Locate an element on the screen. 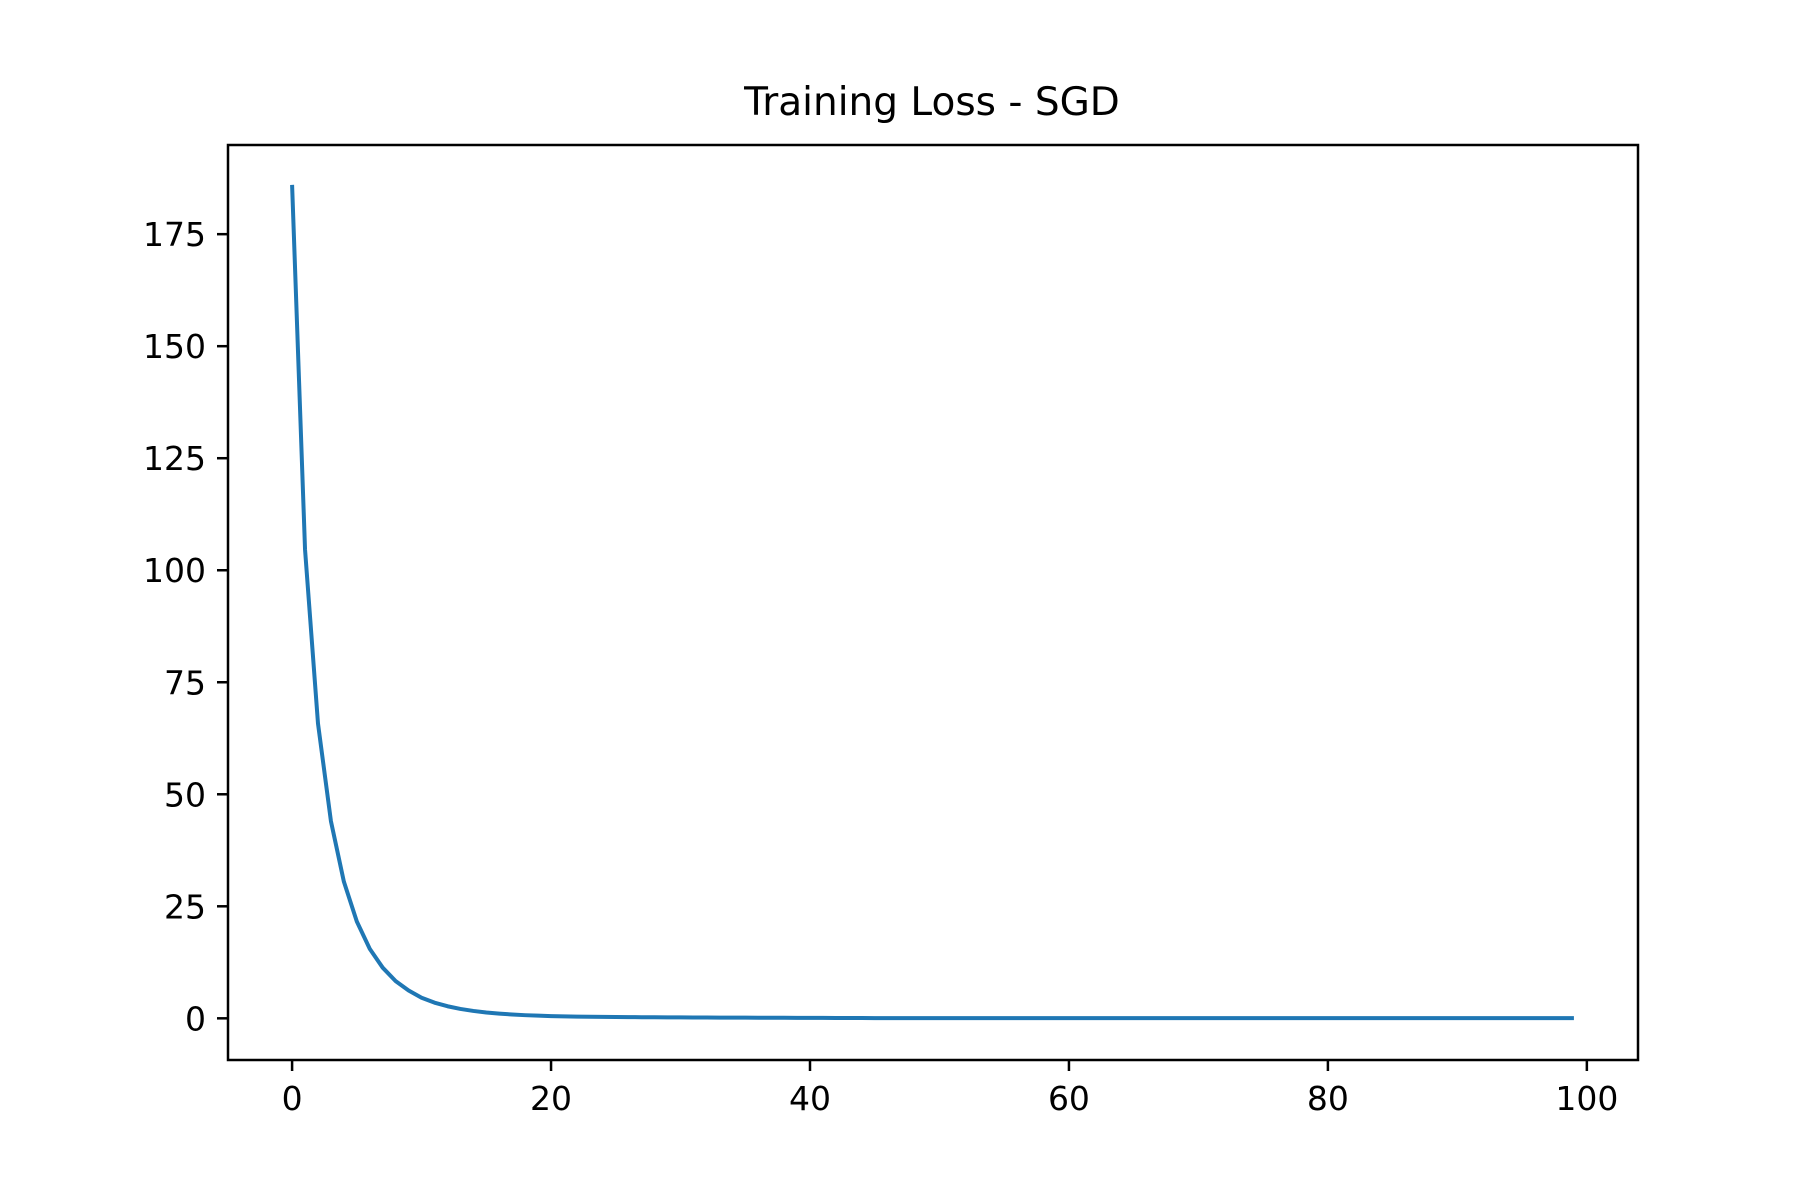 This screenshot has width=1800, height=1200. x-tick-label: 60 is located at coordinates (1069, 1098).